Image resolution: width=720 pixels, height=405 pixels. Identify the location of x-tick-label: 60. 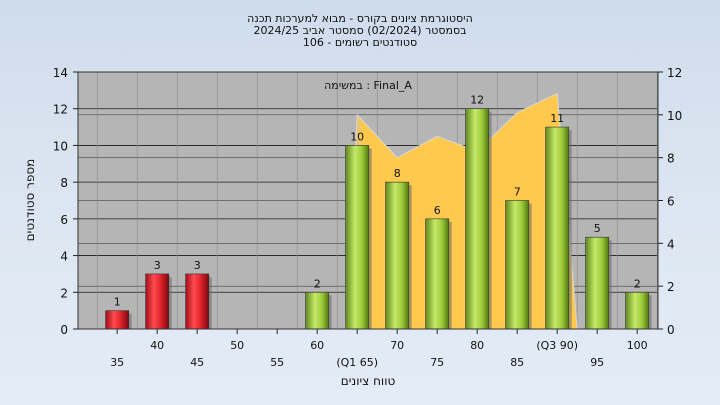
(317, 345).